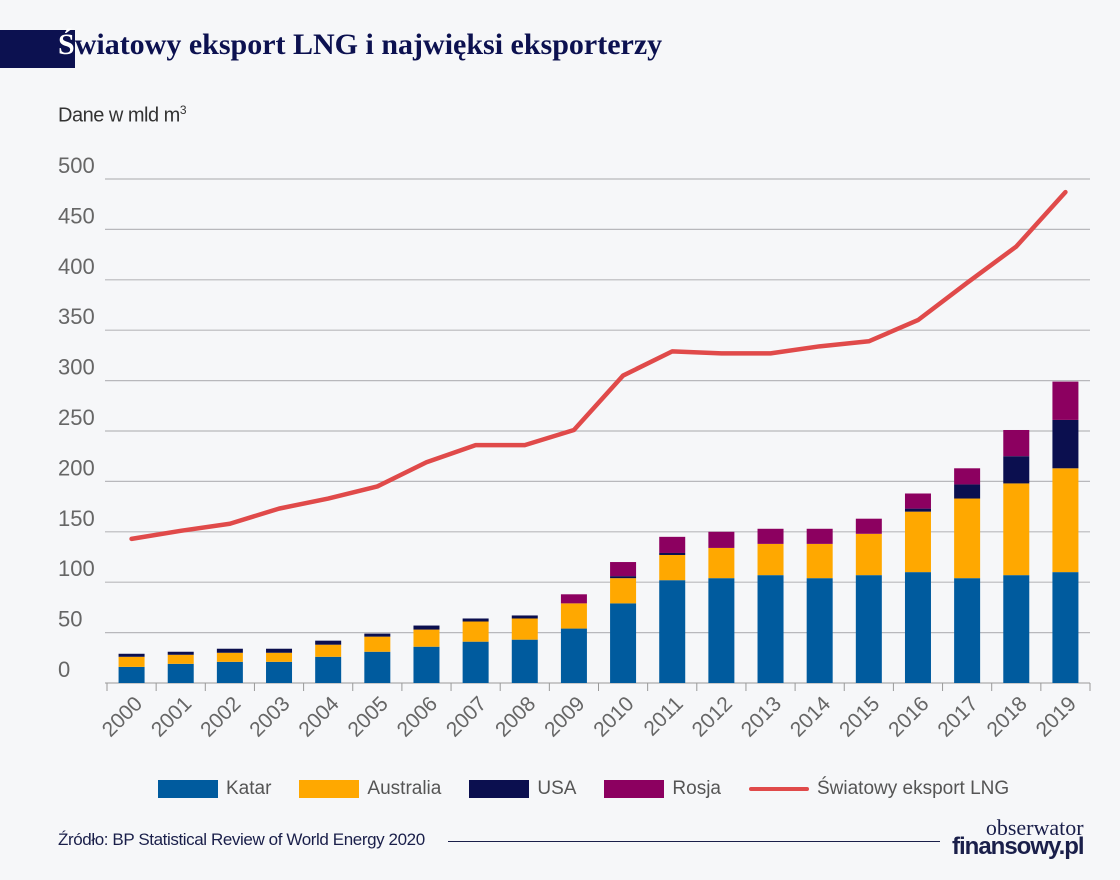  I want to click on logo-line1: obserwator, so click(1034, 827).